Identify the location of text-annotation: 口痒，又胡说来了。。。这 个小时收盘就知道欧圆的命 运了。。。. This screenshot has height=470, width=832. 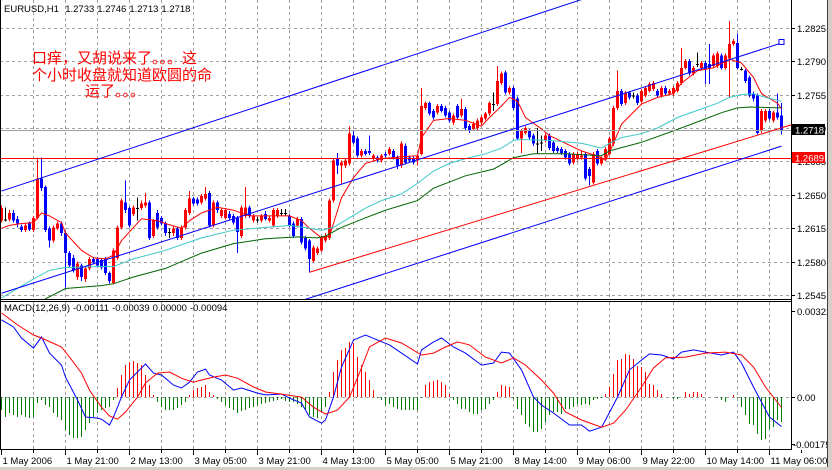
(122, 74).